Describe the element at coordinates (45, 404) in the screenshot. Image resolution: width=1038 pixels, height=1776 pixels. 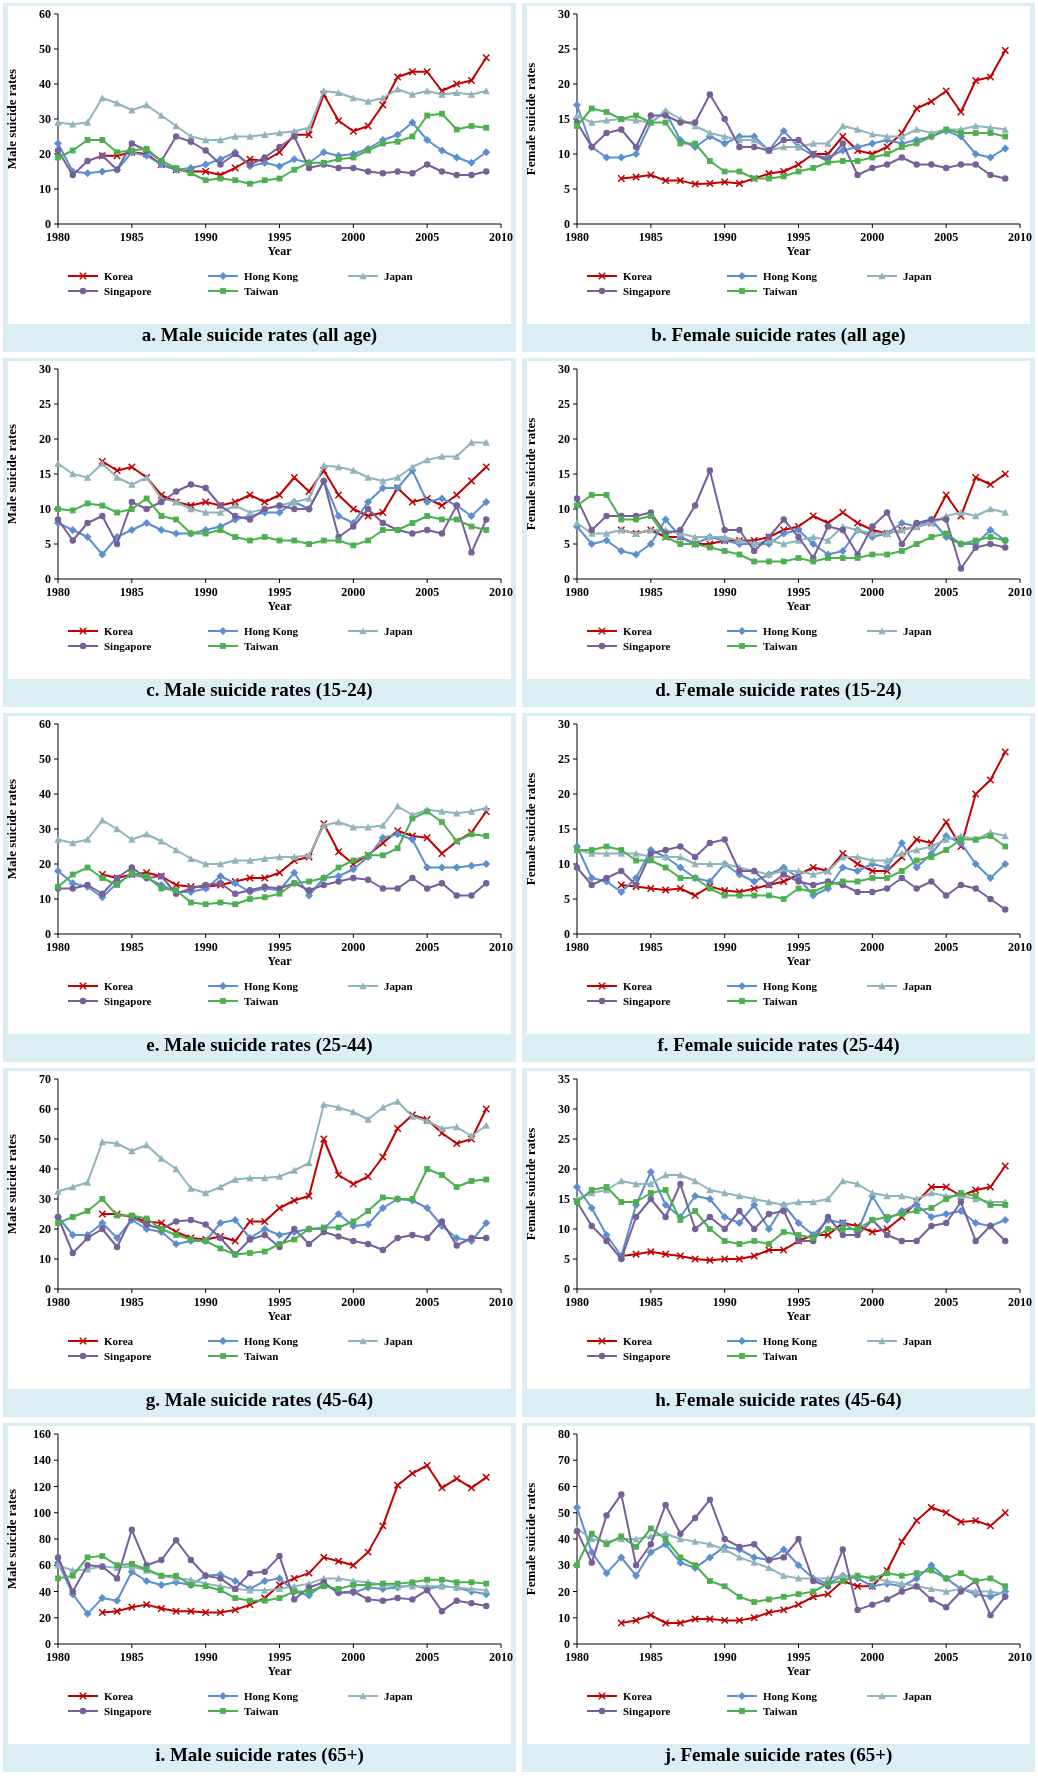
I see `y-tick-label: 25` at that location.